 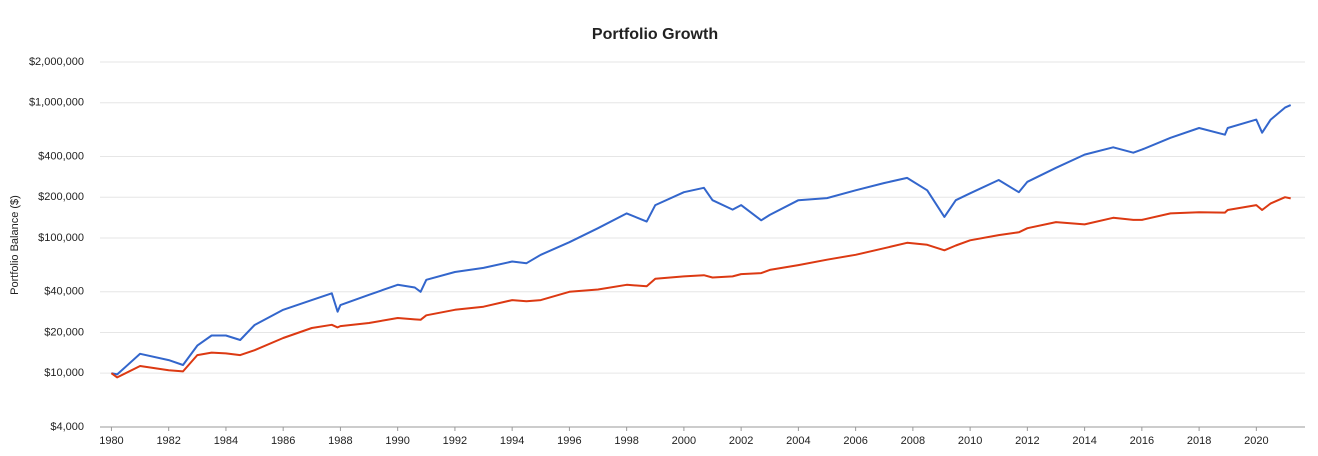 What do you see at coordinates (61, 156) in the screenshot?
I see `y-tick-label: $400,000` at bounding box center [61, 156].